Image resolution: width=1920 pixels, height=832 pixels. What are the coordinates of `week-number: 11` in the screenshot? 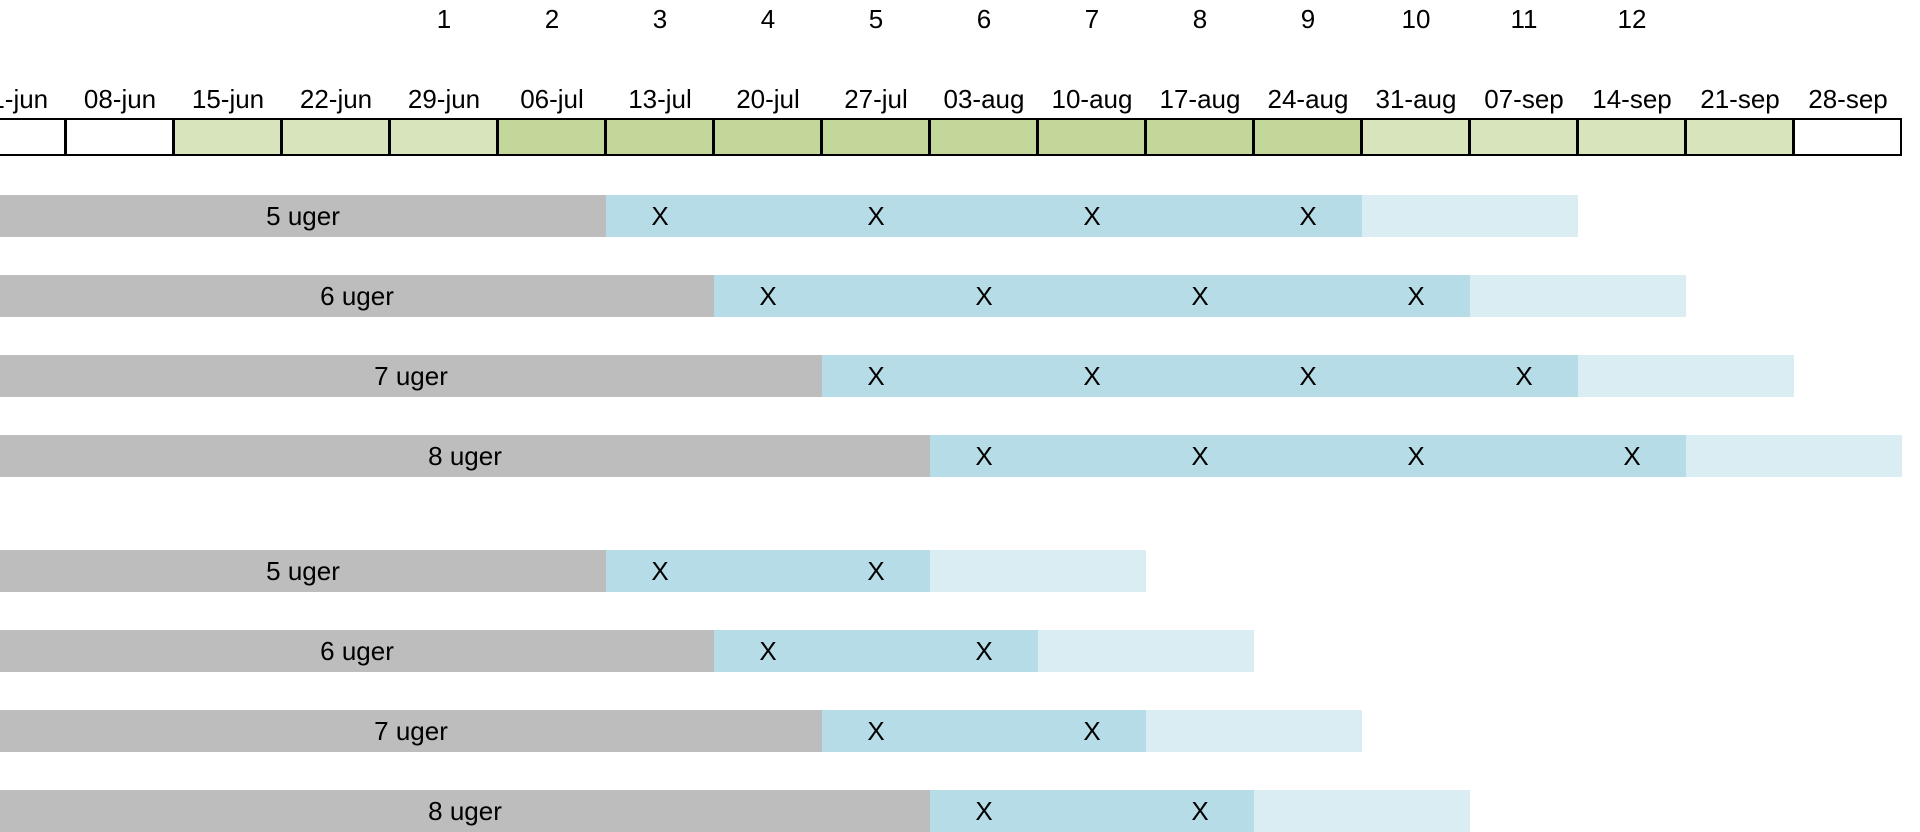 It's located at (1524, 19).